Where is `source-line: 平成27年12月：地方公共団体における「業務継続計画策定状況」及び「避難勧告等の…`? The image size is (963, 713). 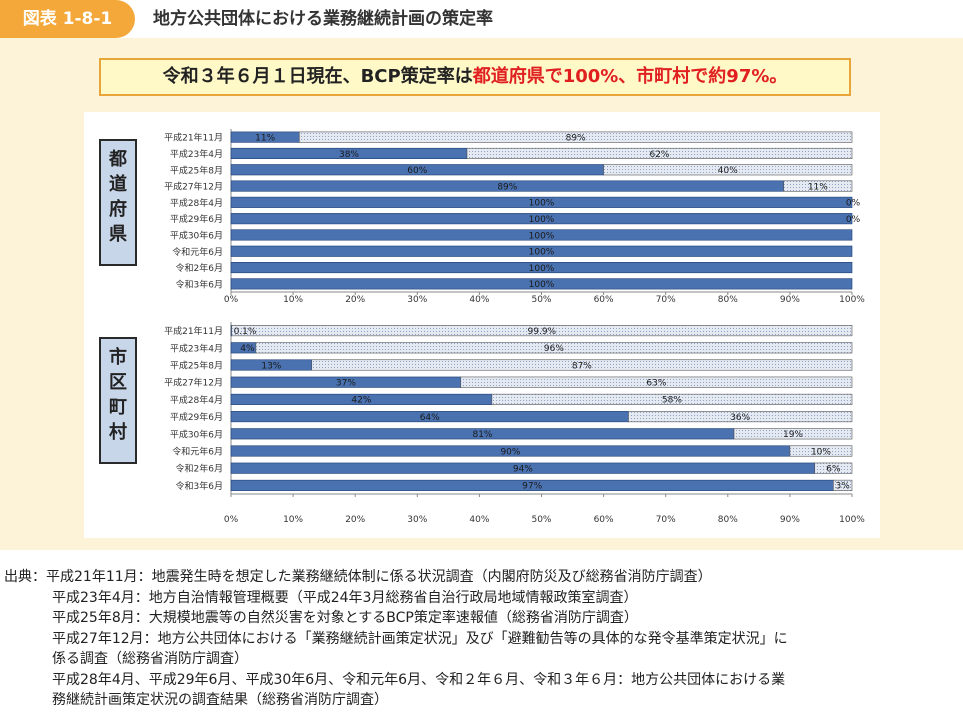
source-line: 平成27年12月：地方公共団体における「業務継続計画策定状況」及び「避難勧告等の… is located at coordinates (420, 638).